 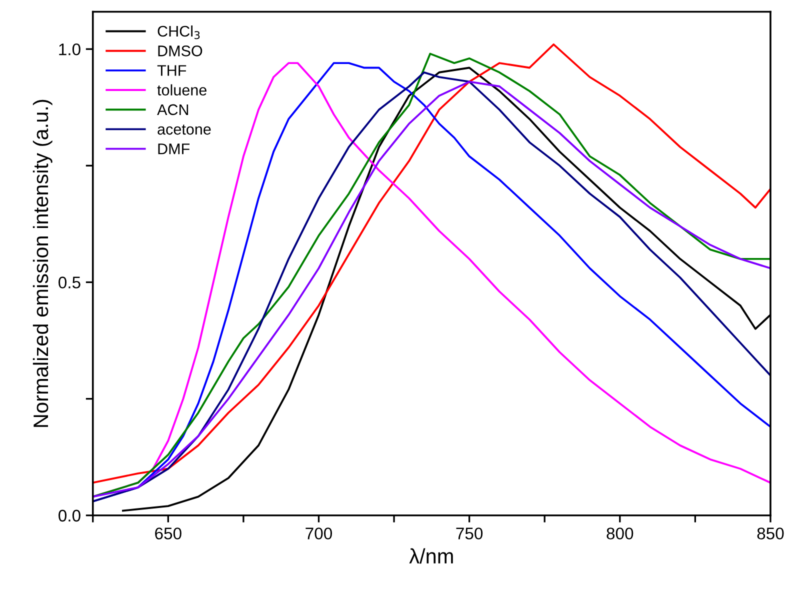 I want to click on y-axis-title: Normalized emission intensity (a.u.), so click(x=42, y=263).